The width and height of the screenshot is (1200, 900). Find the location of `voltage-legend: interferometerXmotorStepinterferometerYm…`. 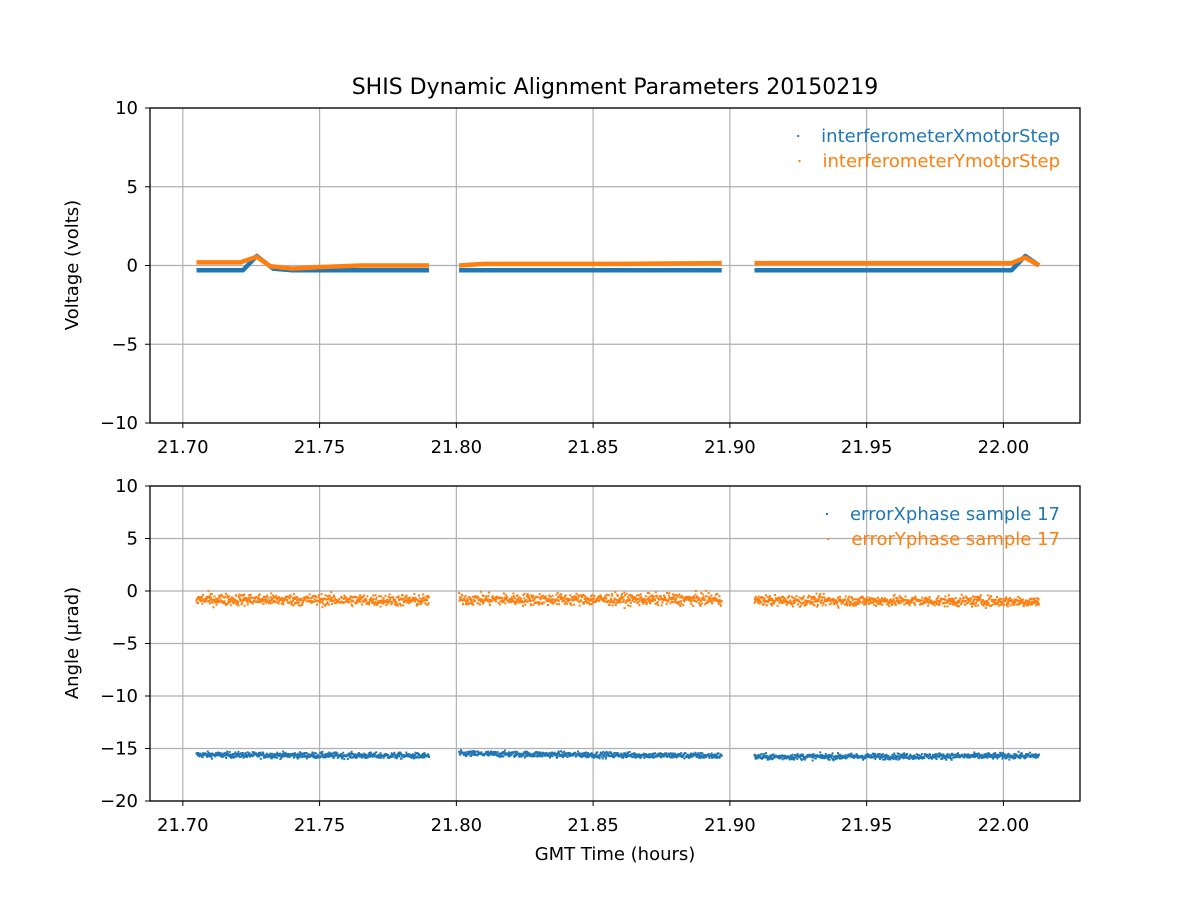

voltage-legend: interferometerXmotorStepinterferometerYm… is located at coordinates (928, 149).